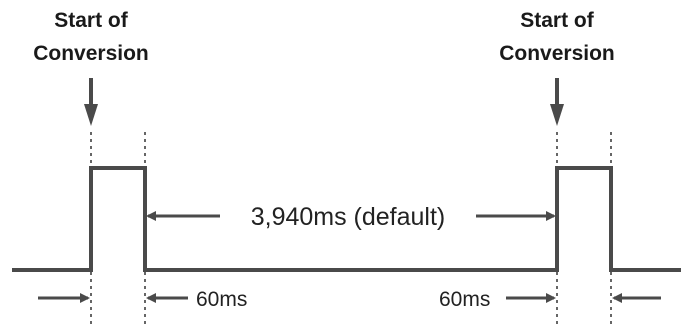 The height and width of the screenshot is (326, 681). What do you see at coordinates (91, 53) in the screenshot?
I see `start-of-conversion-label-left-line2: Conversion` at bounding box center [91, 53].